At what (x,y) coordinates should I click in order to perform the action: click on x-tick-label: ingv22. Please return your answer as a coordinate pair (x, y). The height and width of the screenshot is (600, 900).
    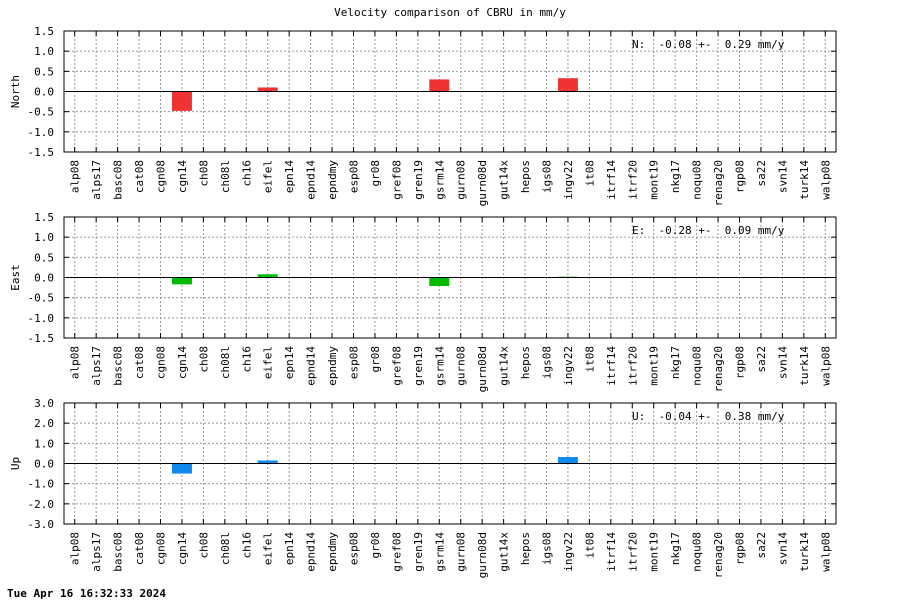
    Looking at the image, I should click on (568, 180).